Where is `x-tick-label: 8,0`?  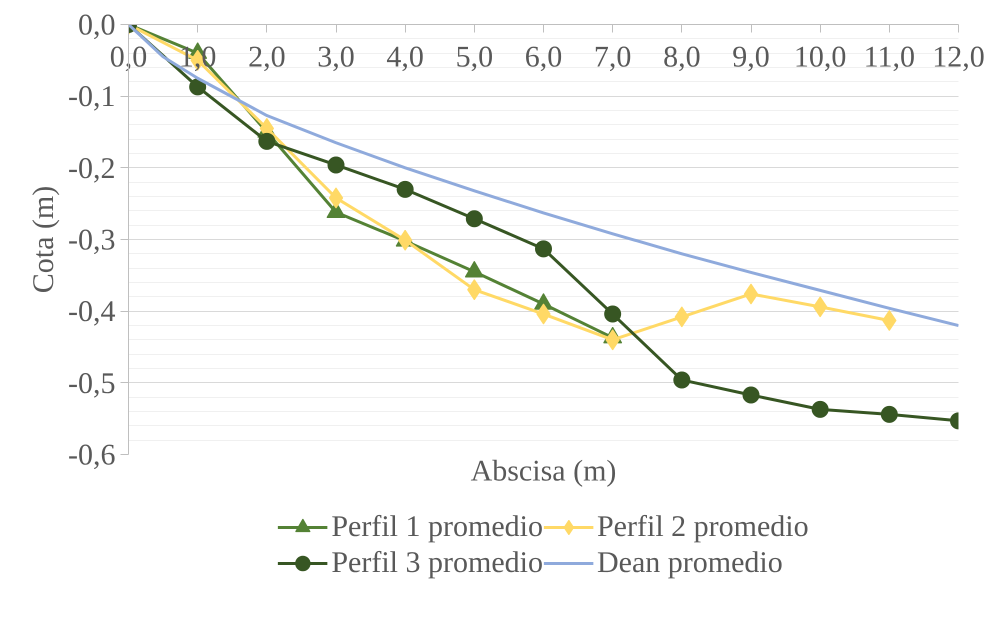 x-tick-label: 8,0 is located at coordinates (682, 57).